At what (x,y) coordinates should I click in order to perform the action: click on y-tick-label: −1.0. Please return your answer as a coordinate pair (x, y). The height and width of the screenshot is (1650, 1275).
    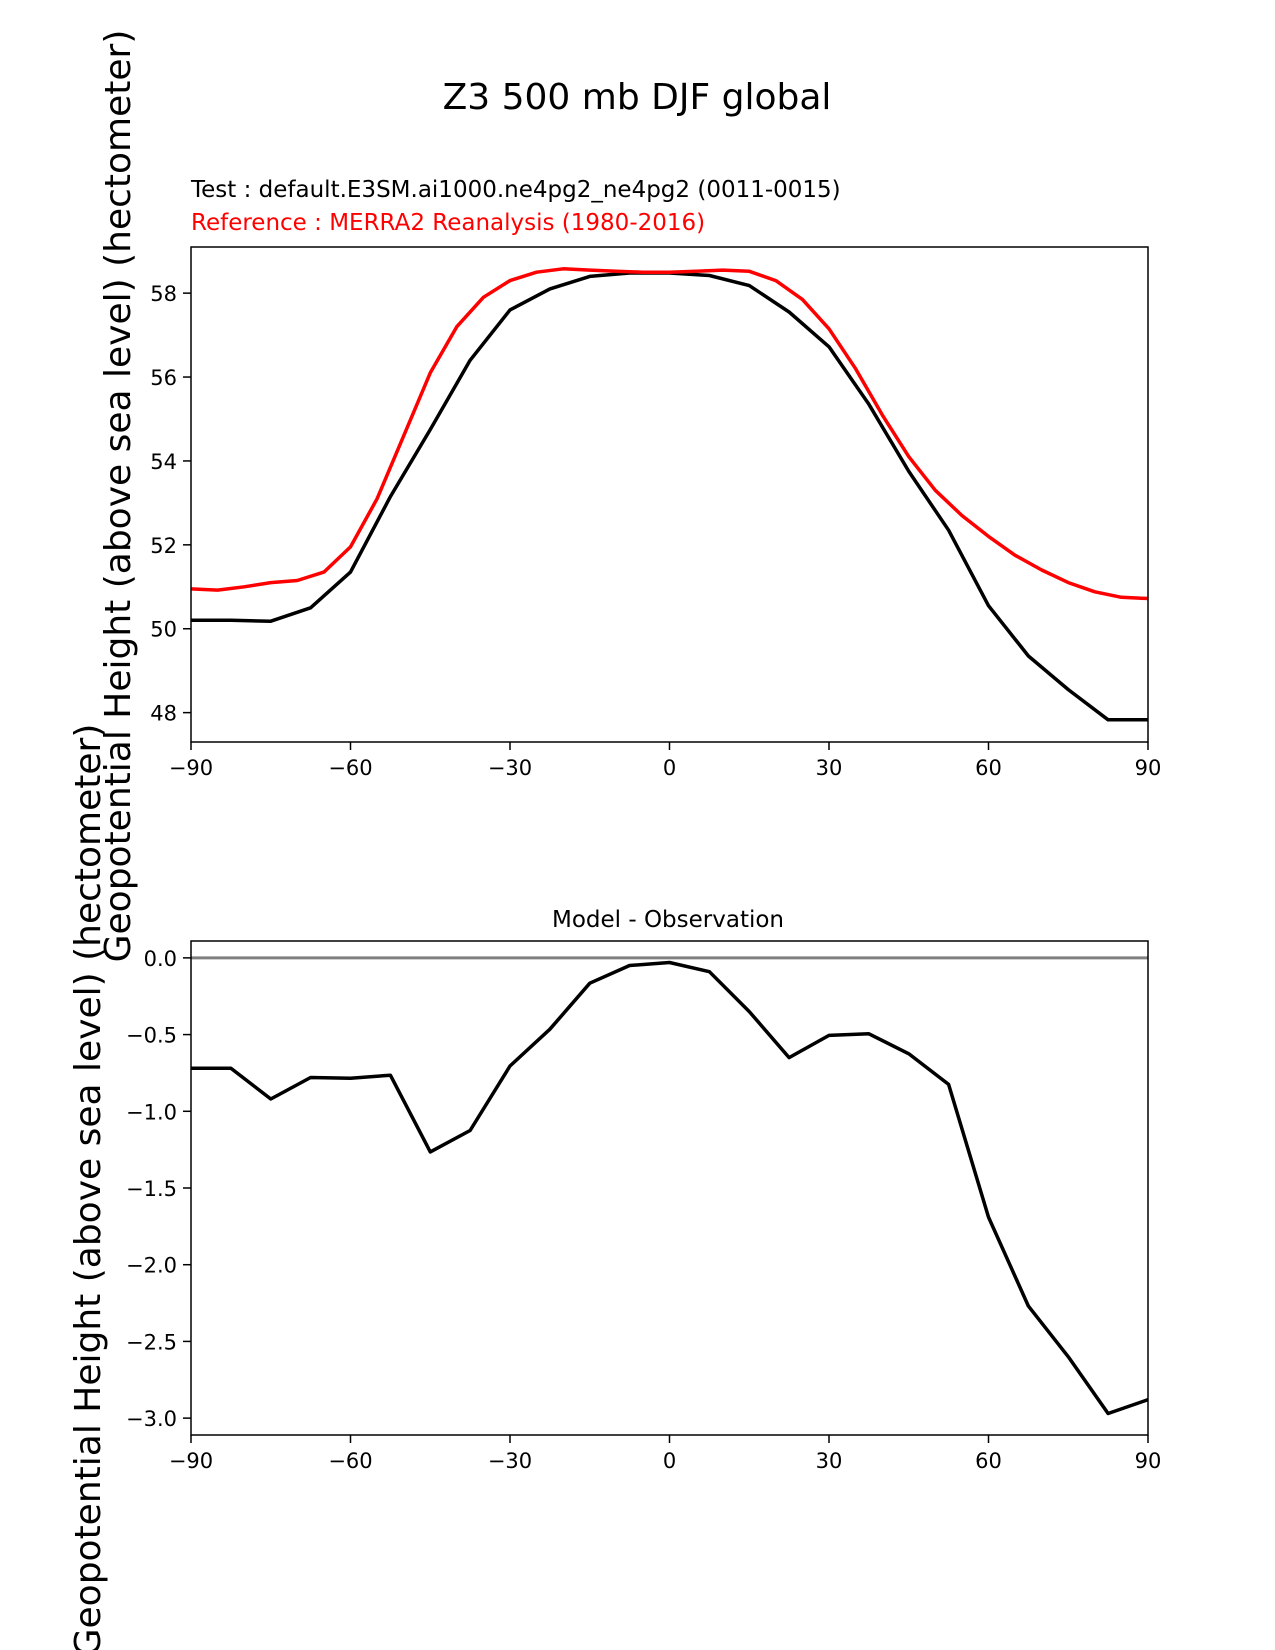
    Looking at the image, I should click on (151, 1112).